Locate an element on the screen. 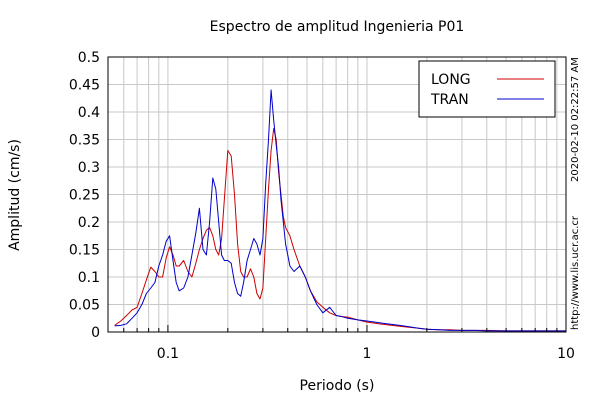 Image resolution: width=600 pixels, height=400 pixels. y-tick-label: 0.3 is located at coordinates (89, 168).